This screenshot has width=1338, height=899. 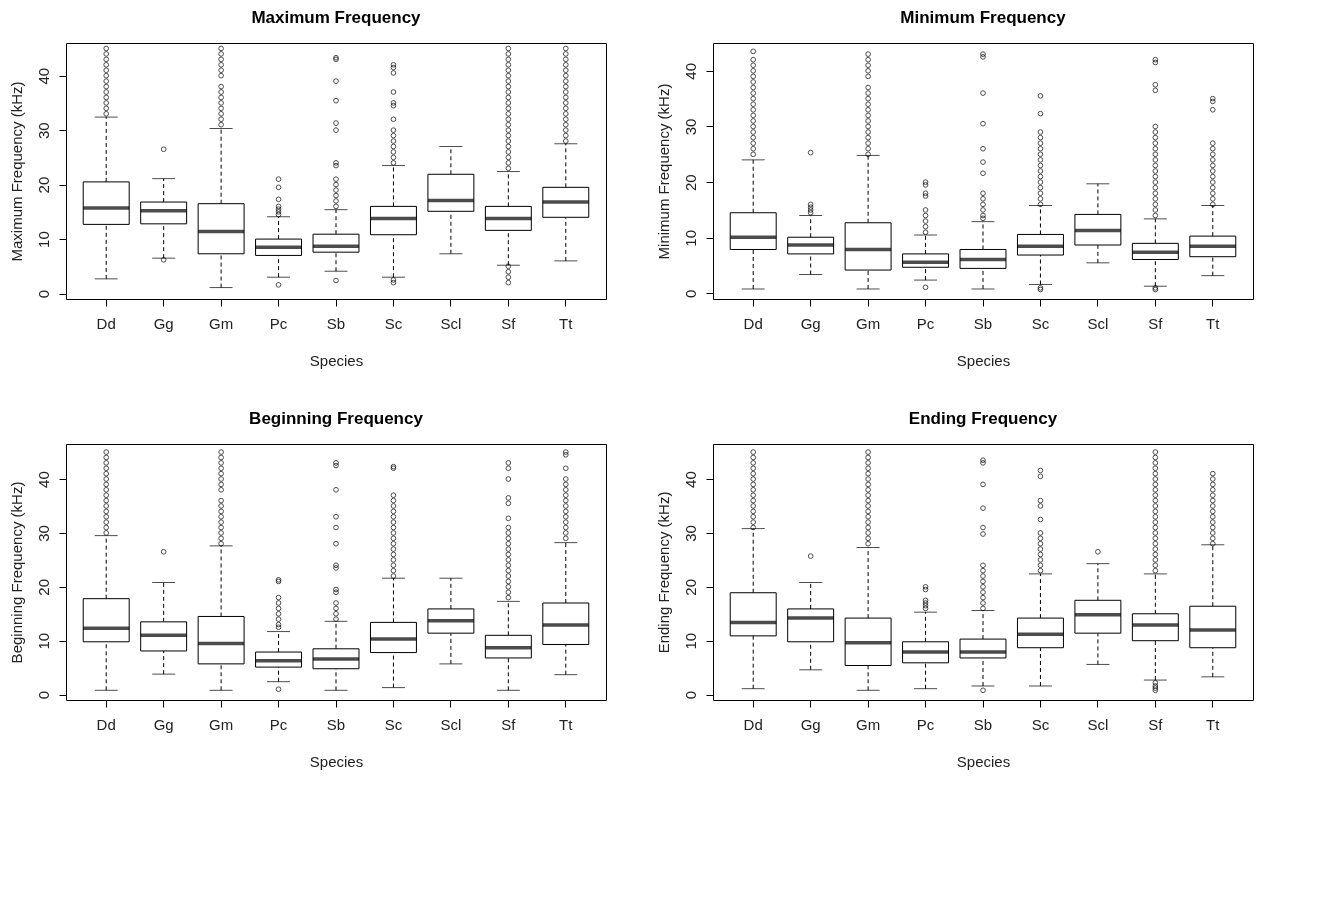 What do you see at coordinates (336, 418) in the screenshot?
I see `chart-title: Beginning Frequency` at bounding box center [336, 418].